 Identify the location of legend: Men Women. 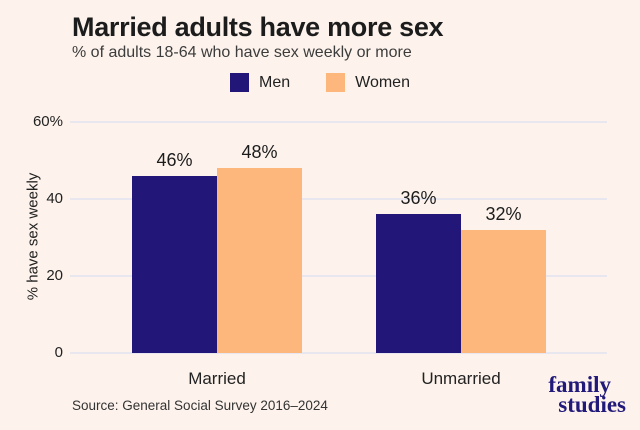
(320, 82).